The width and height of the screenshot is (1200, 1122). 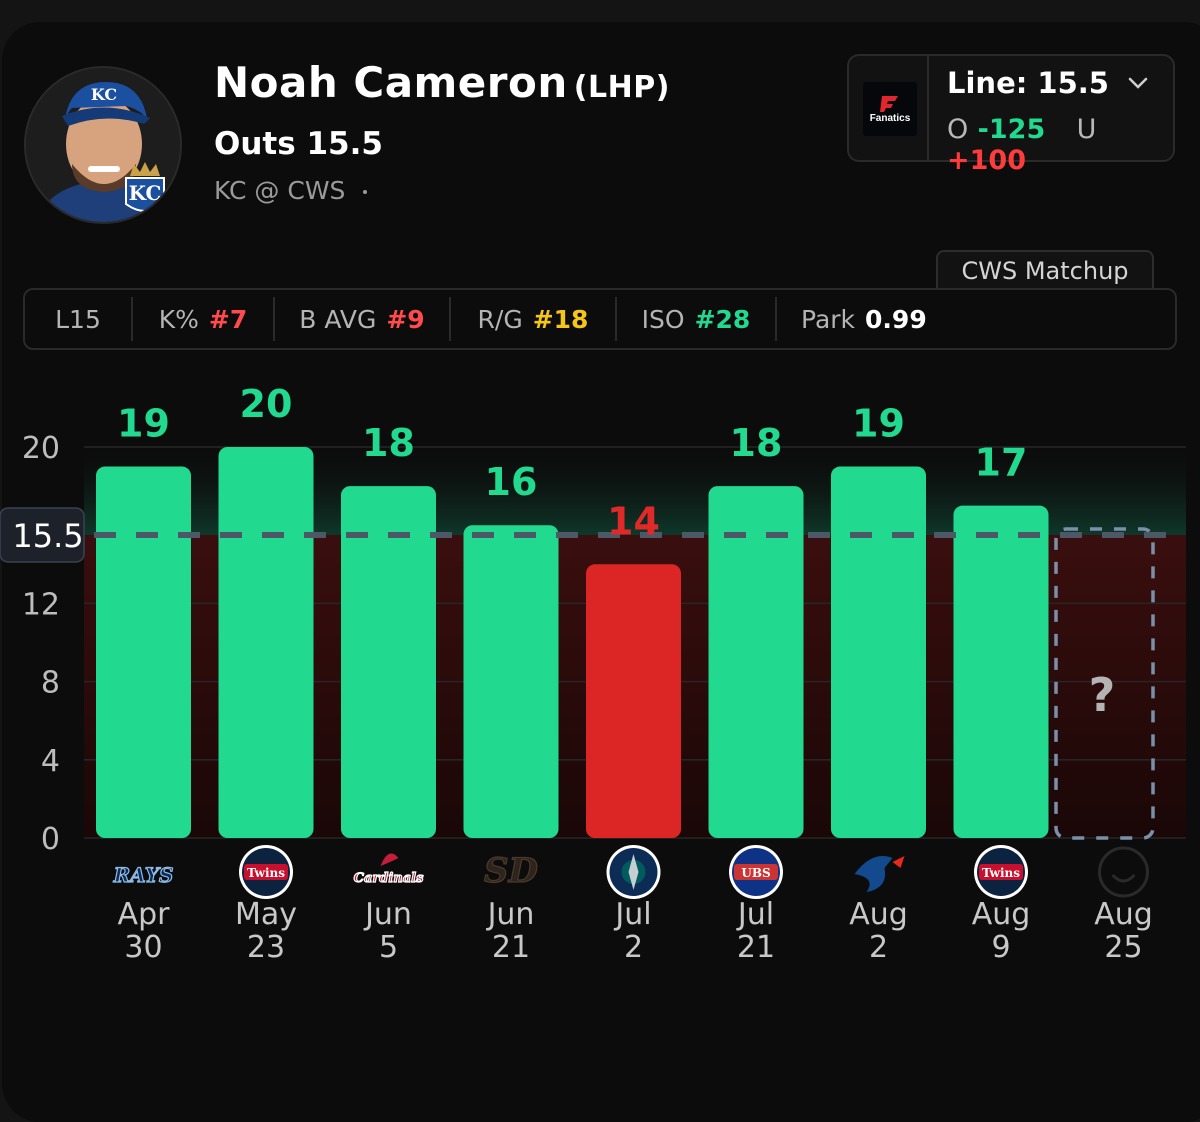 What do you see at coordinates (103, 145) in the screenshot?
I see `player-avatar: KC KC` at bounding box center [103, 145].